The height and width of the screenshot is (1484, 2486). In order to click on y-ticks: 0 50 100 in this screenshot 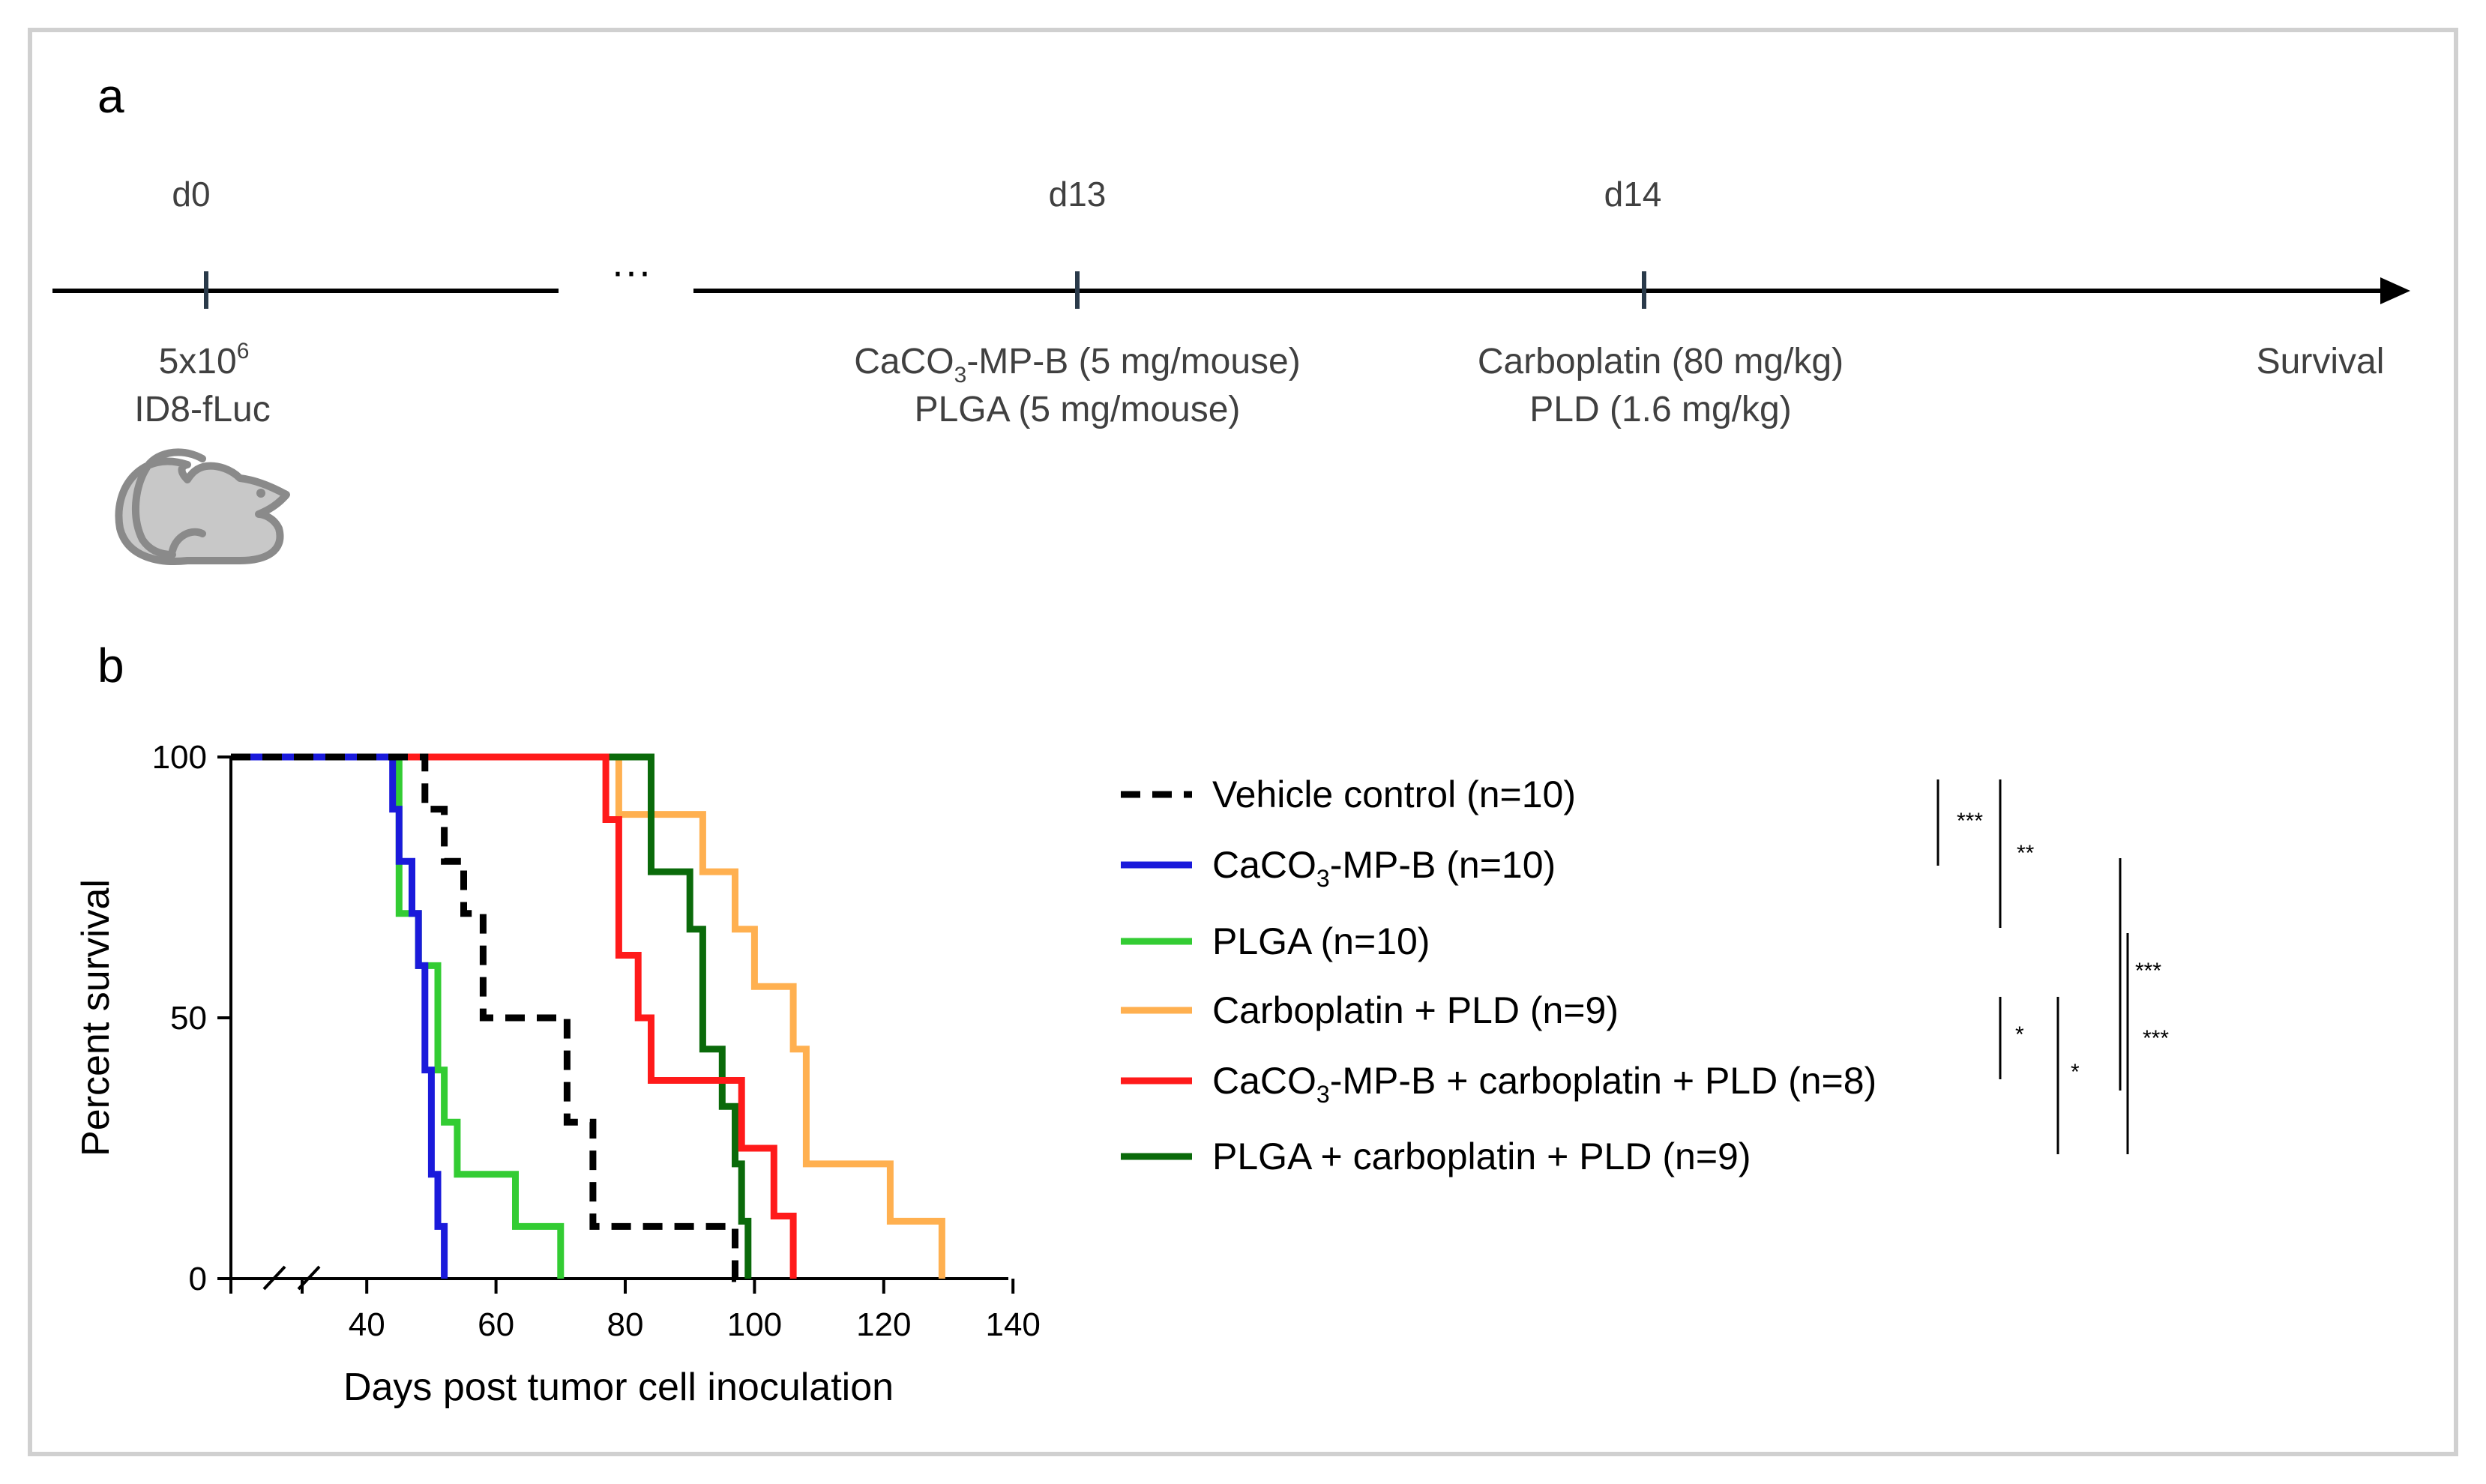, I will do `click(192, 1018)`.